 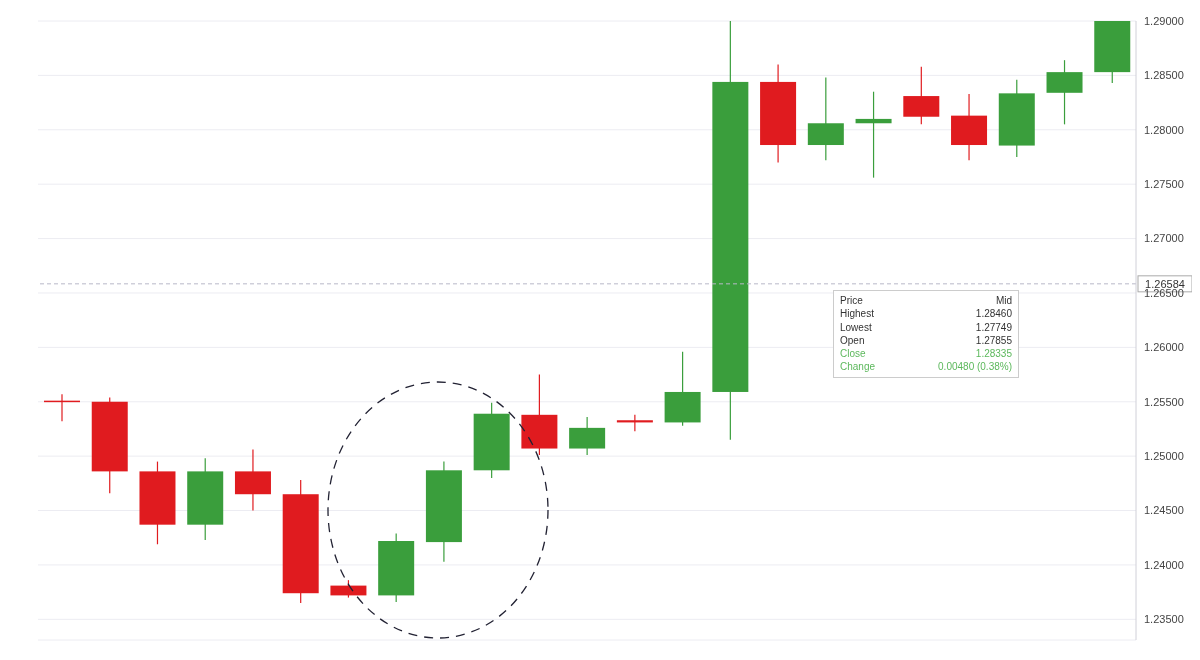 I want to click on y-tick-label: 1.25000, so click(x=1164, y=456).